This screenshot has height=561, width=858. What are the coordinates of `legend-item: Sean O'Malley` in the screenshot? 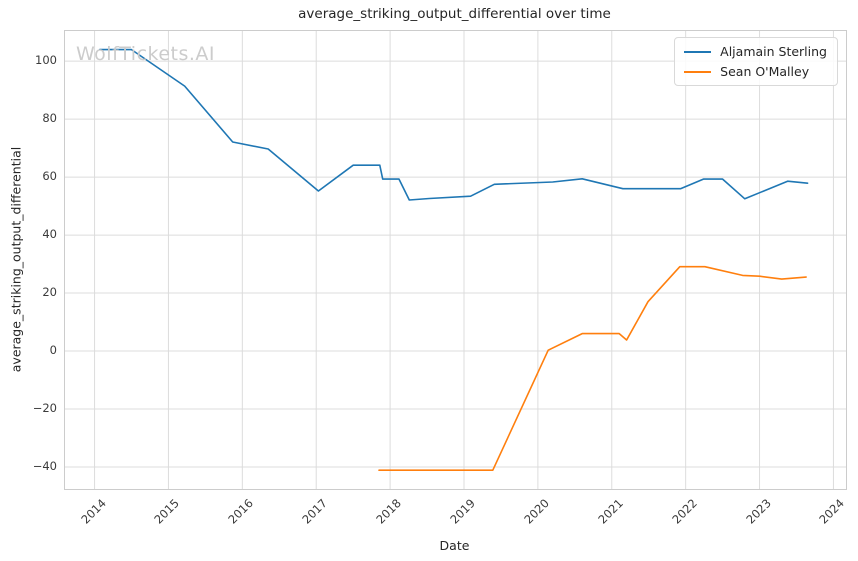 It's located at (755, 71).